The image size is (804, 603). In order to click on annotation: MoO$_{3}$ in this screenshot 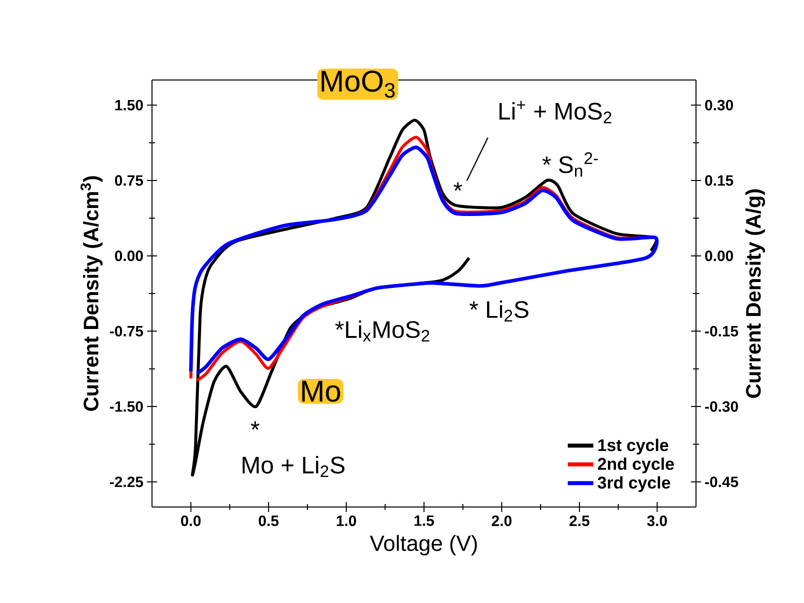, I will do `click(358, 84)`.